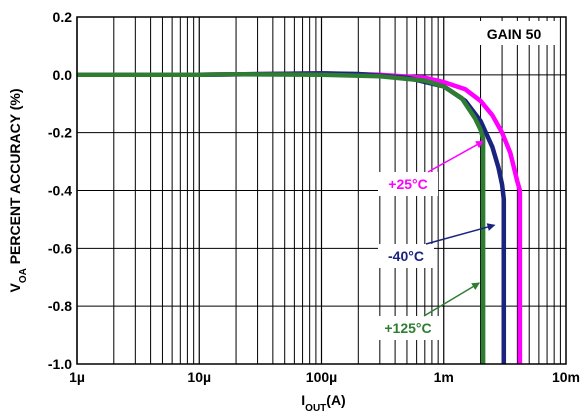 This screenshot has width=586, height=418. I want to click on x-tick-label: 10µ, so click(199, 377).